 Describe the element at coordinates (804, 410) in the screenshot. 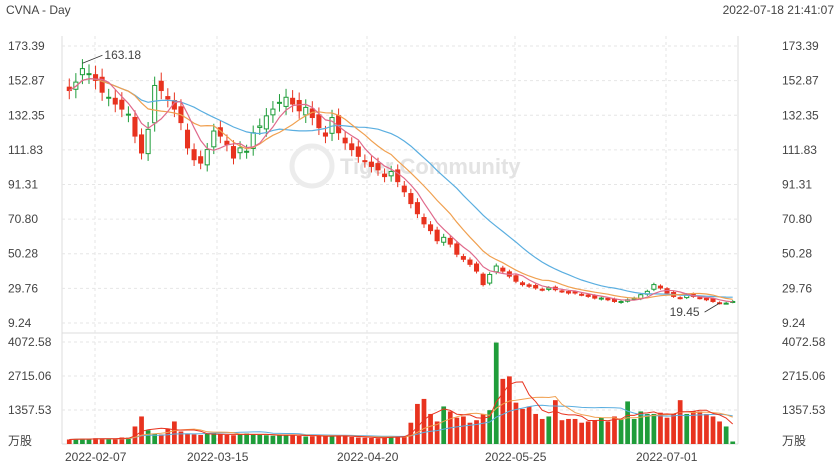

I see `volume-tick-right: 1357.53` at that location.